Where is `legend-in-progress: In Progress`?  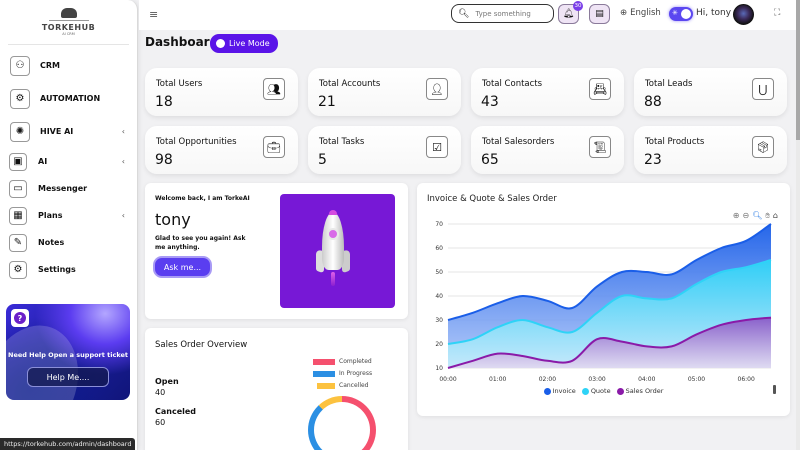 legend-in-progress: In Progress is located at coordinates (342, 373).